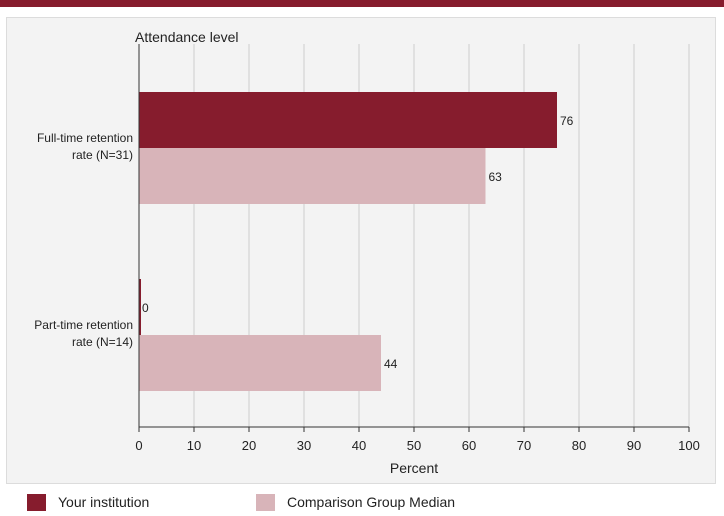  I want to click on x-tick-label-0: 0, so click(138, 445).